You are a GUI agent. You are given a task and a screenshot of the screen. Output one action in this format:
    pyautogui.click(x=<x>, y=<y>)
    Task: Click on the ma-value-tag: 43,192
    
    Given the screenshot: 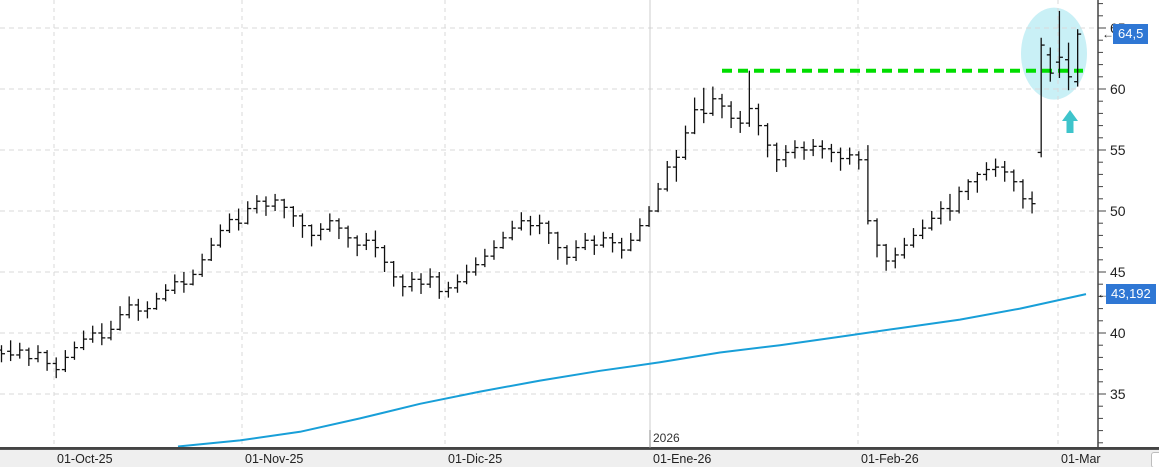 What is the action you would take?
    pyautogui.click(x=1131, y=294)
    